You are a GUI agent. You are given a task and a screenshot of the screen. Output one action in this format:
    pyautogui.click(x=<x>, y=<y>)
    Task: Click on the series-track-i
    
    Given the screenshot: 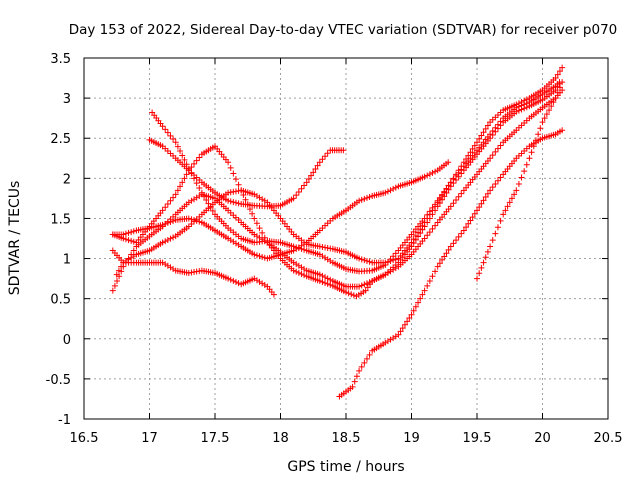 What is the action you would take?
    pyautogui.click(x=520, y=180)
    